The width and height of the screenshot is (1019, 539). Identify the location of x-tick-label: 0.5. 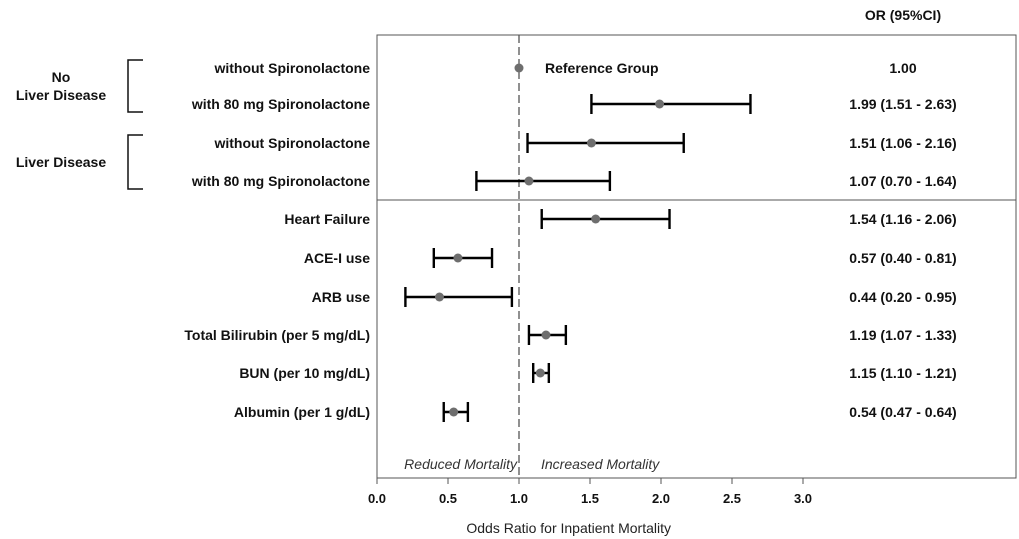
(448, 498).